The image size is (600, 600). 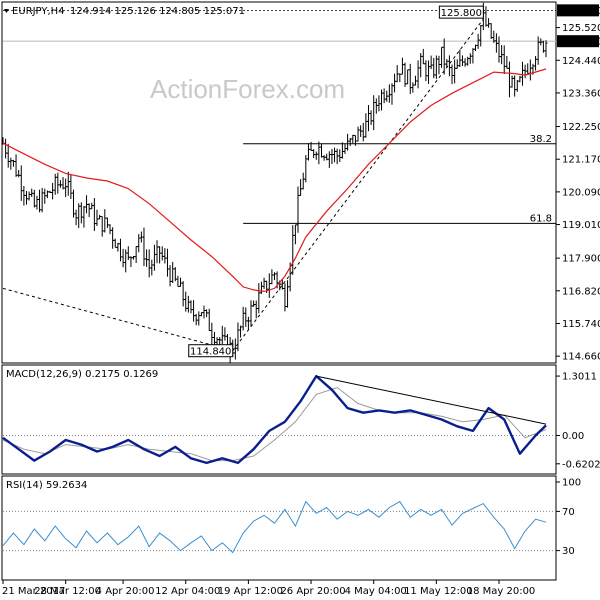 What do you see at coordinates (581, 28) in the screenshot?
I see `price-axis-label: 125.520` at bounding box center [581, 28].